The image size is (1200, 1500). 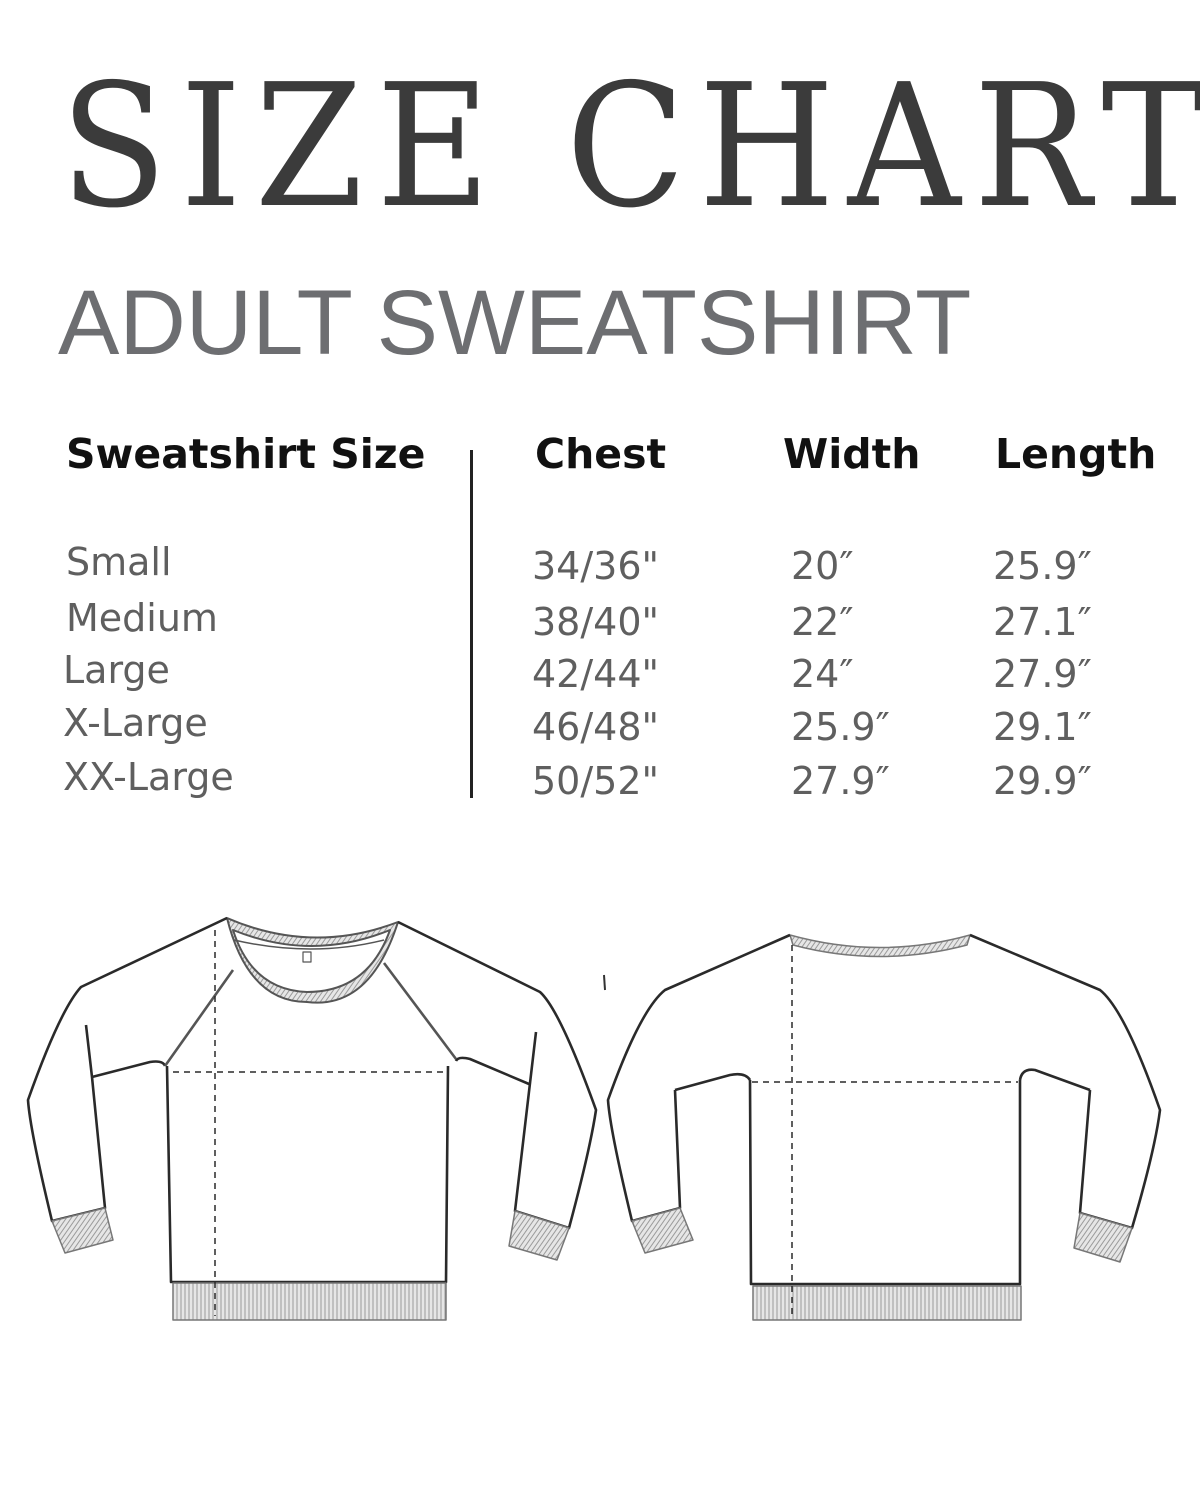 I want to click on hem-rib-back, so click(x=887, y=1303).